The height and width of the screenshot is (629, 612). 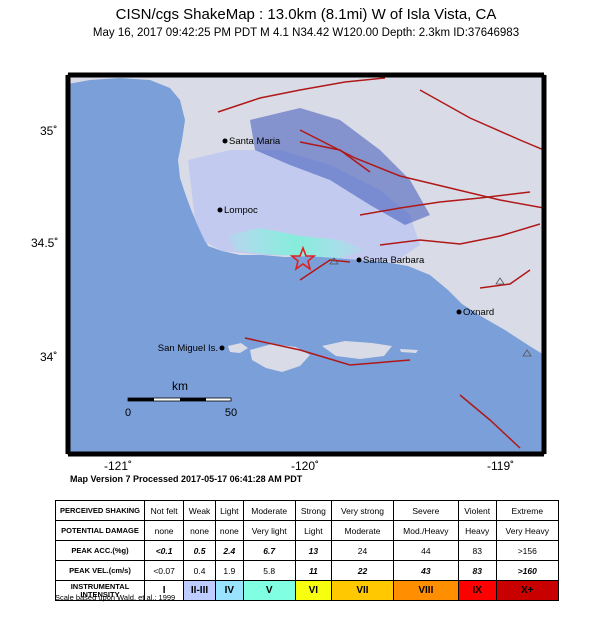 I want to click on svg-text: km, so click(x=180, y=386).